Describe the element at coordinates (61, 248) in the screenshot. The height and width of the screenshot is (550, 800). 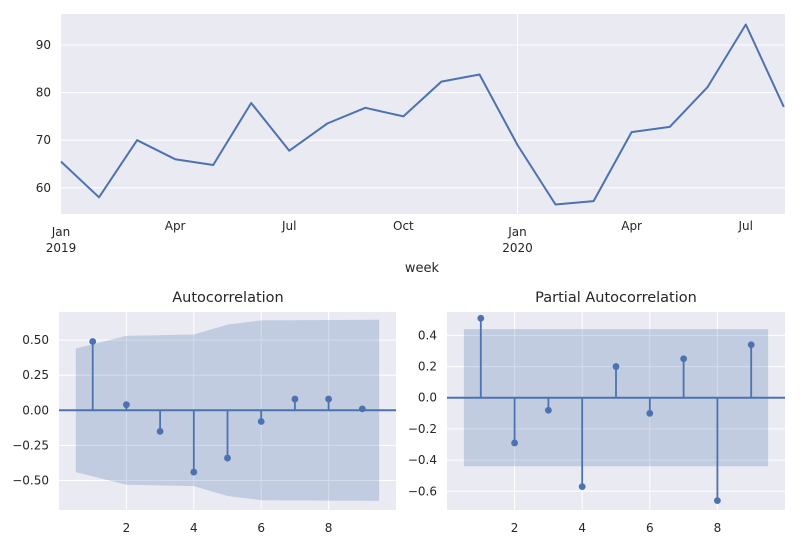
I see `time-series-x-tick-year-0: 2019` at that location.